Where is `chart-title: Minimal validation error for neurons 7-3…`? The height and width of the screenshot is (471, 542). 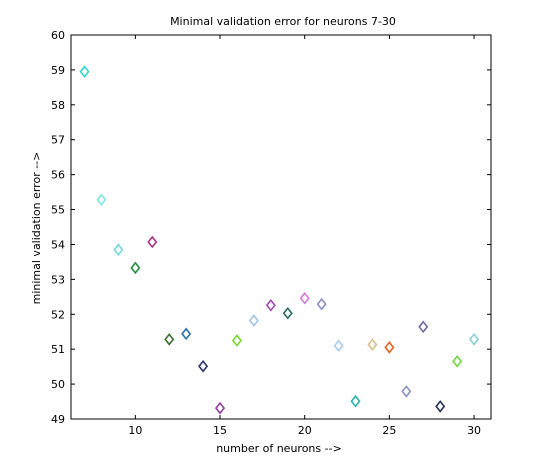
chart-title: Minimal validation error for neurons 7-3… is located at coordinates (283, 21).